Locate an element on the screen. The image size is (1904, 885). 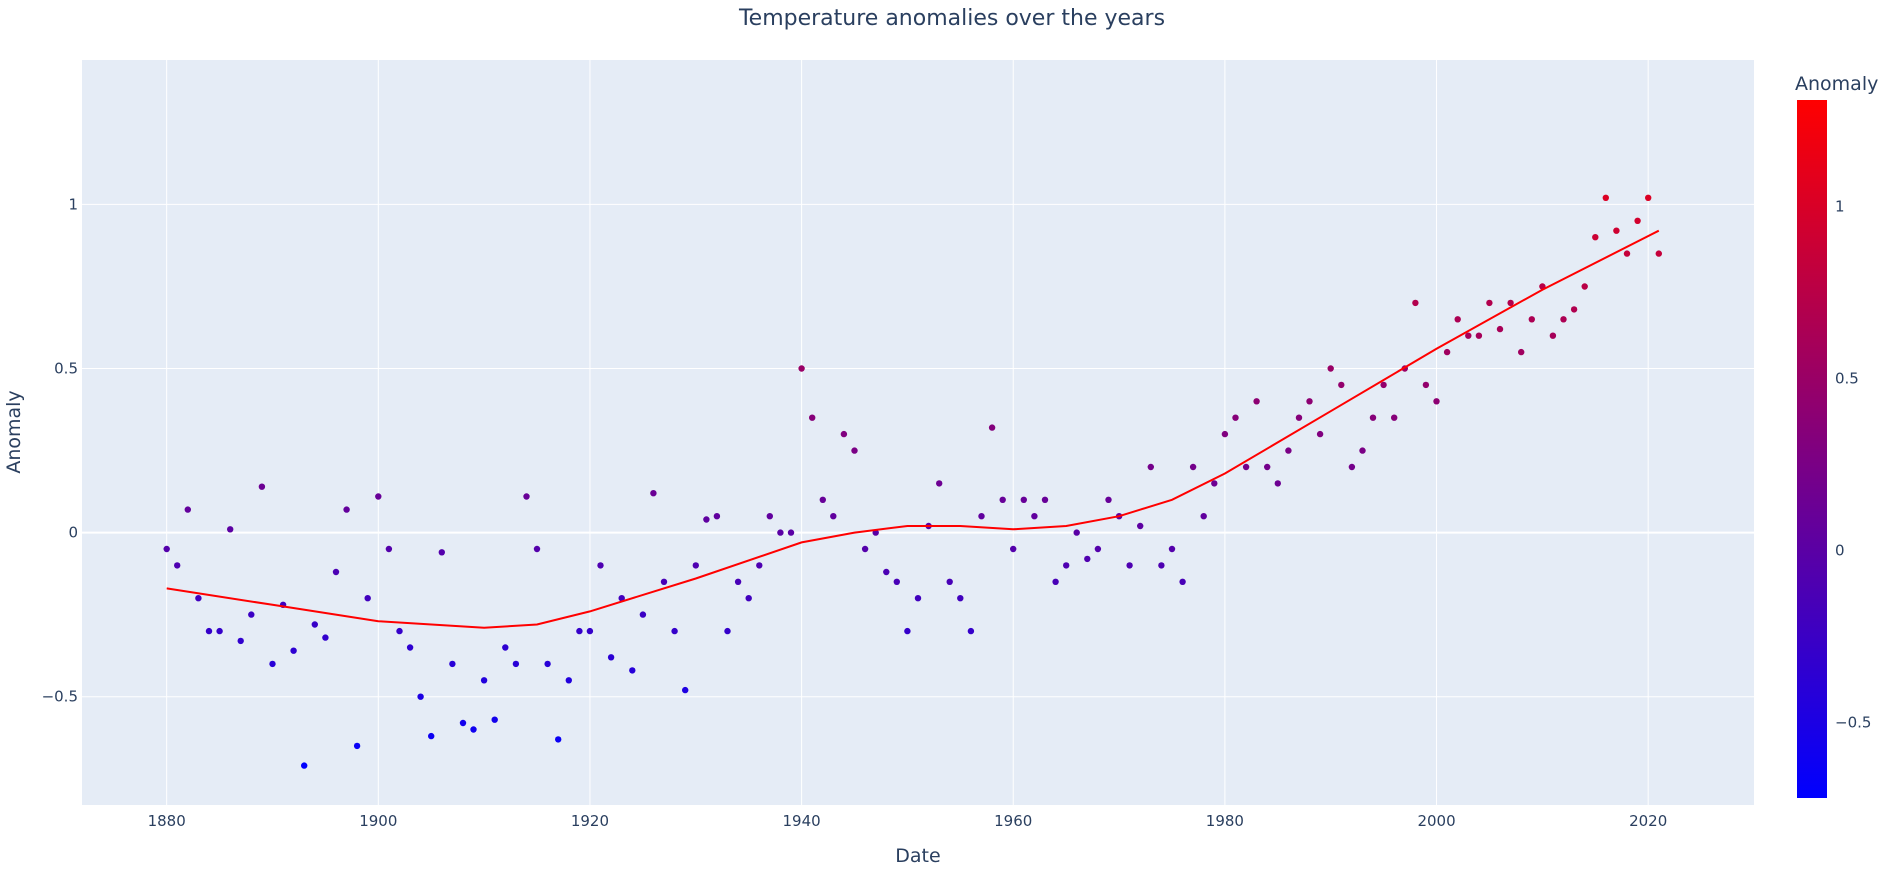
colorbar is located at coordinates (1812, 449).